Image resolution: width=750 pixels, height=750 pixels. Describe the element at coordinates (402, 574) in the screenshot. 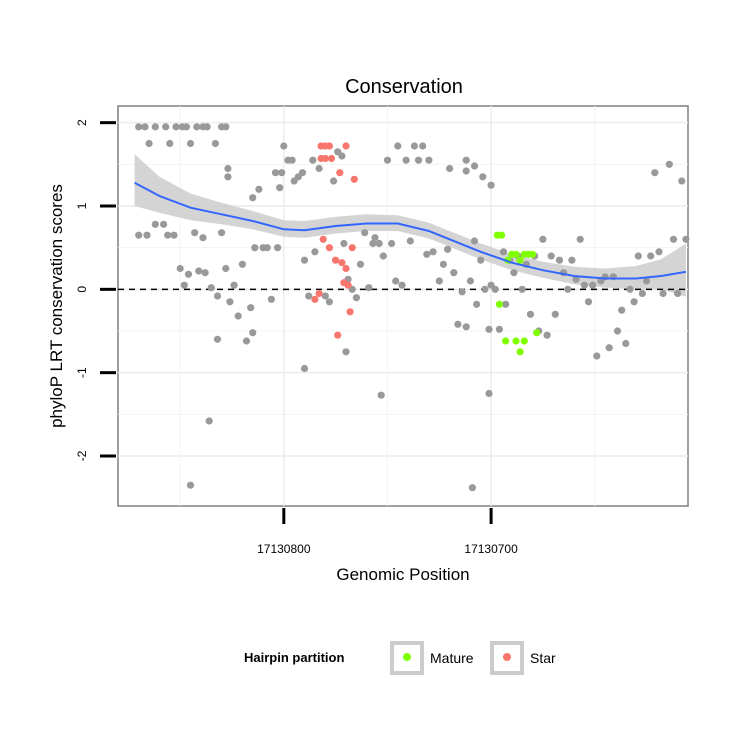

I see `x-axis-title: Genomic Position` at that location.